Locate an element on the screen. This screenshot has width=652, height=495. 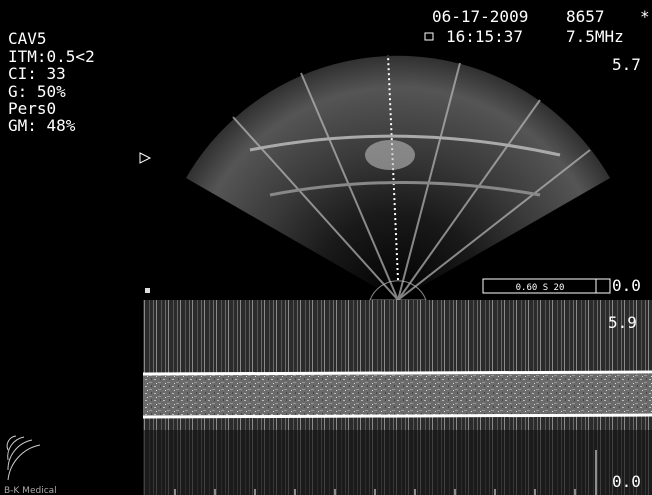
setting: G: 50% is located at coordinates (37, 91).